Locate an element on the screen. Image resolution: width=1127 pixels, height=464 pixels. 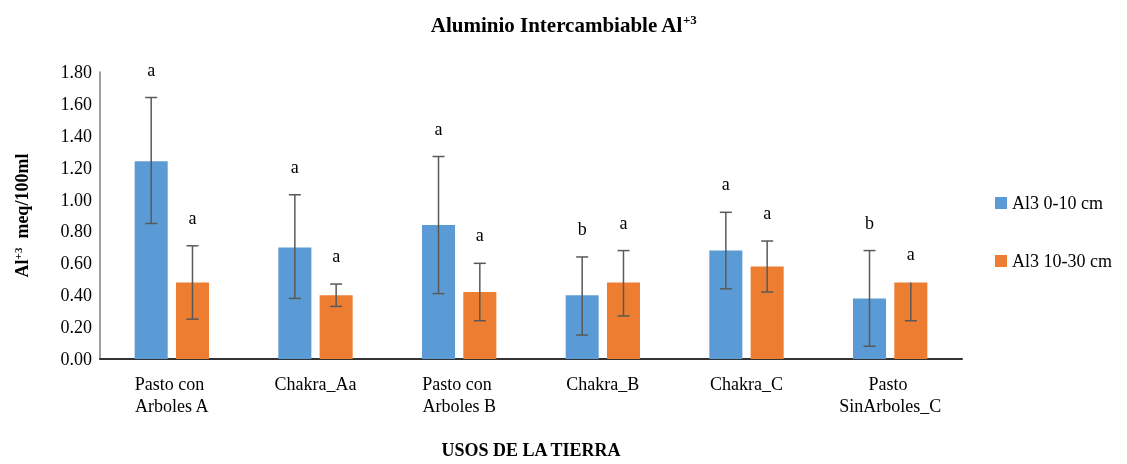
y-tick-label: 0.40 is located at coordinates (76, 295).